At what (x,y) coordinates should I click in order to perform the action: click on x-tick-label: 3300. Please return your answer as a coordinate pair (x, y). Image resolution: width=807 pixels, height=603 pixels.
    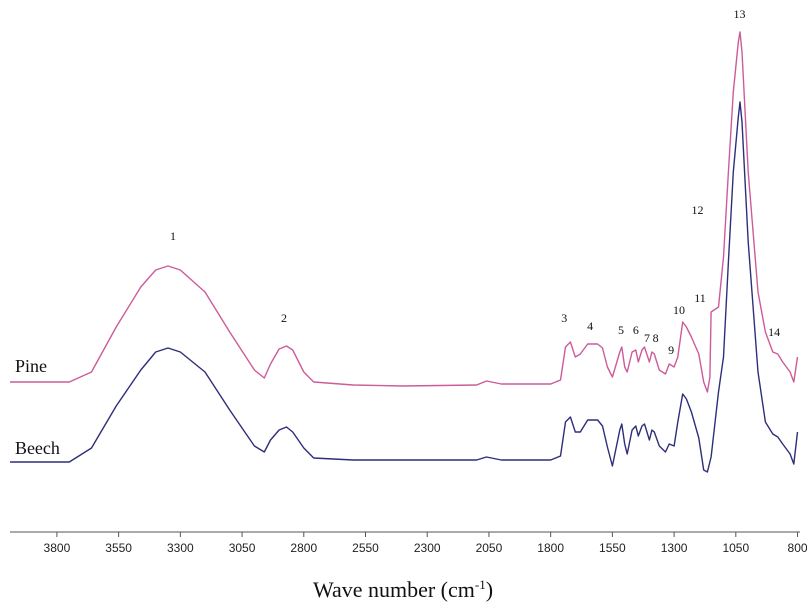
    Looking at the image, I should click on (180, 548).